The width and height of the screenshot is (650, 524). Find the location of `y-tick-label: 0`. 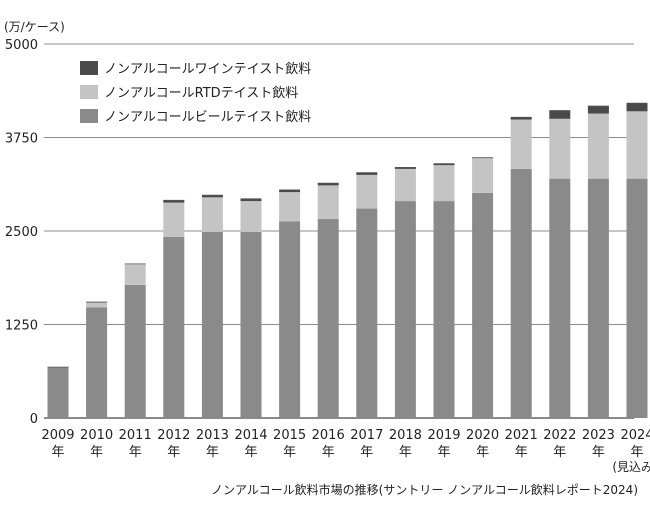

y-tick-label: 0 is located at coordinates (34, 419).